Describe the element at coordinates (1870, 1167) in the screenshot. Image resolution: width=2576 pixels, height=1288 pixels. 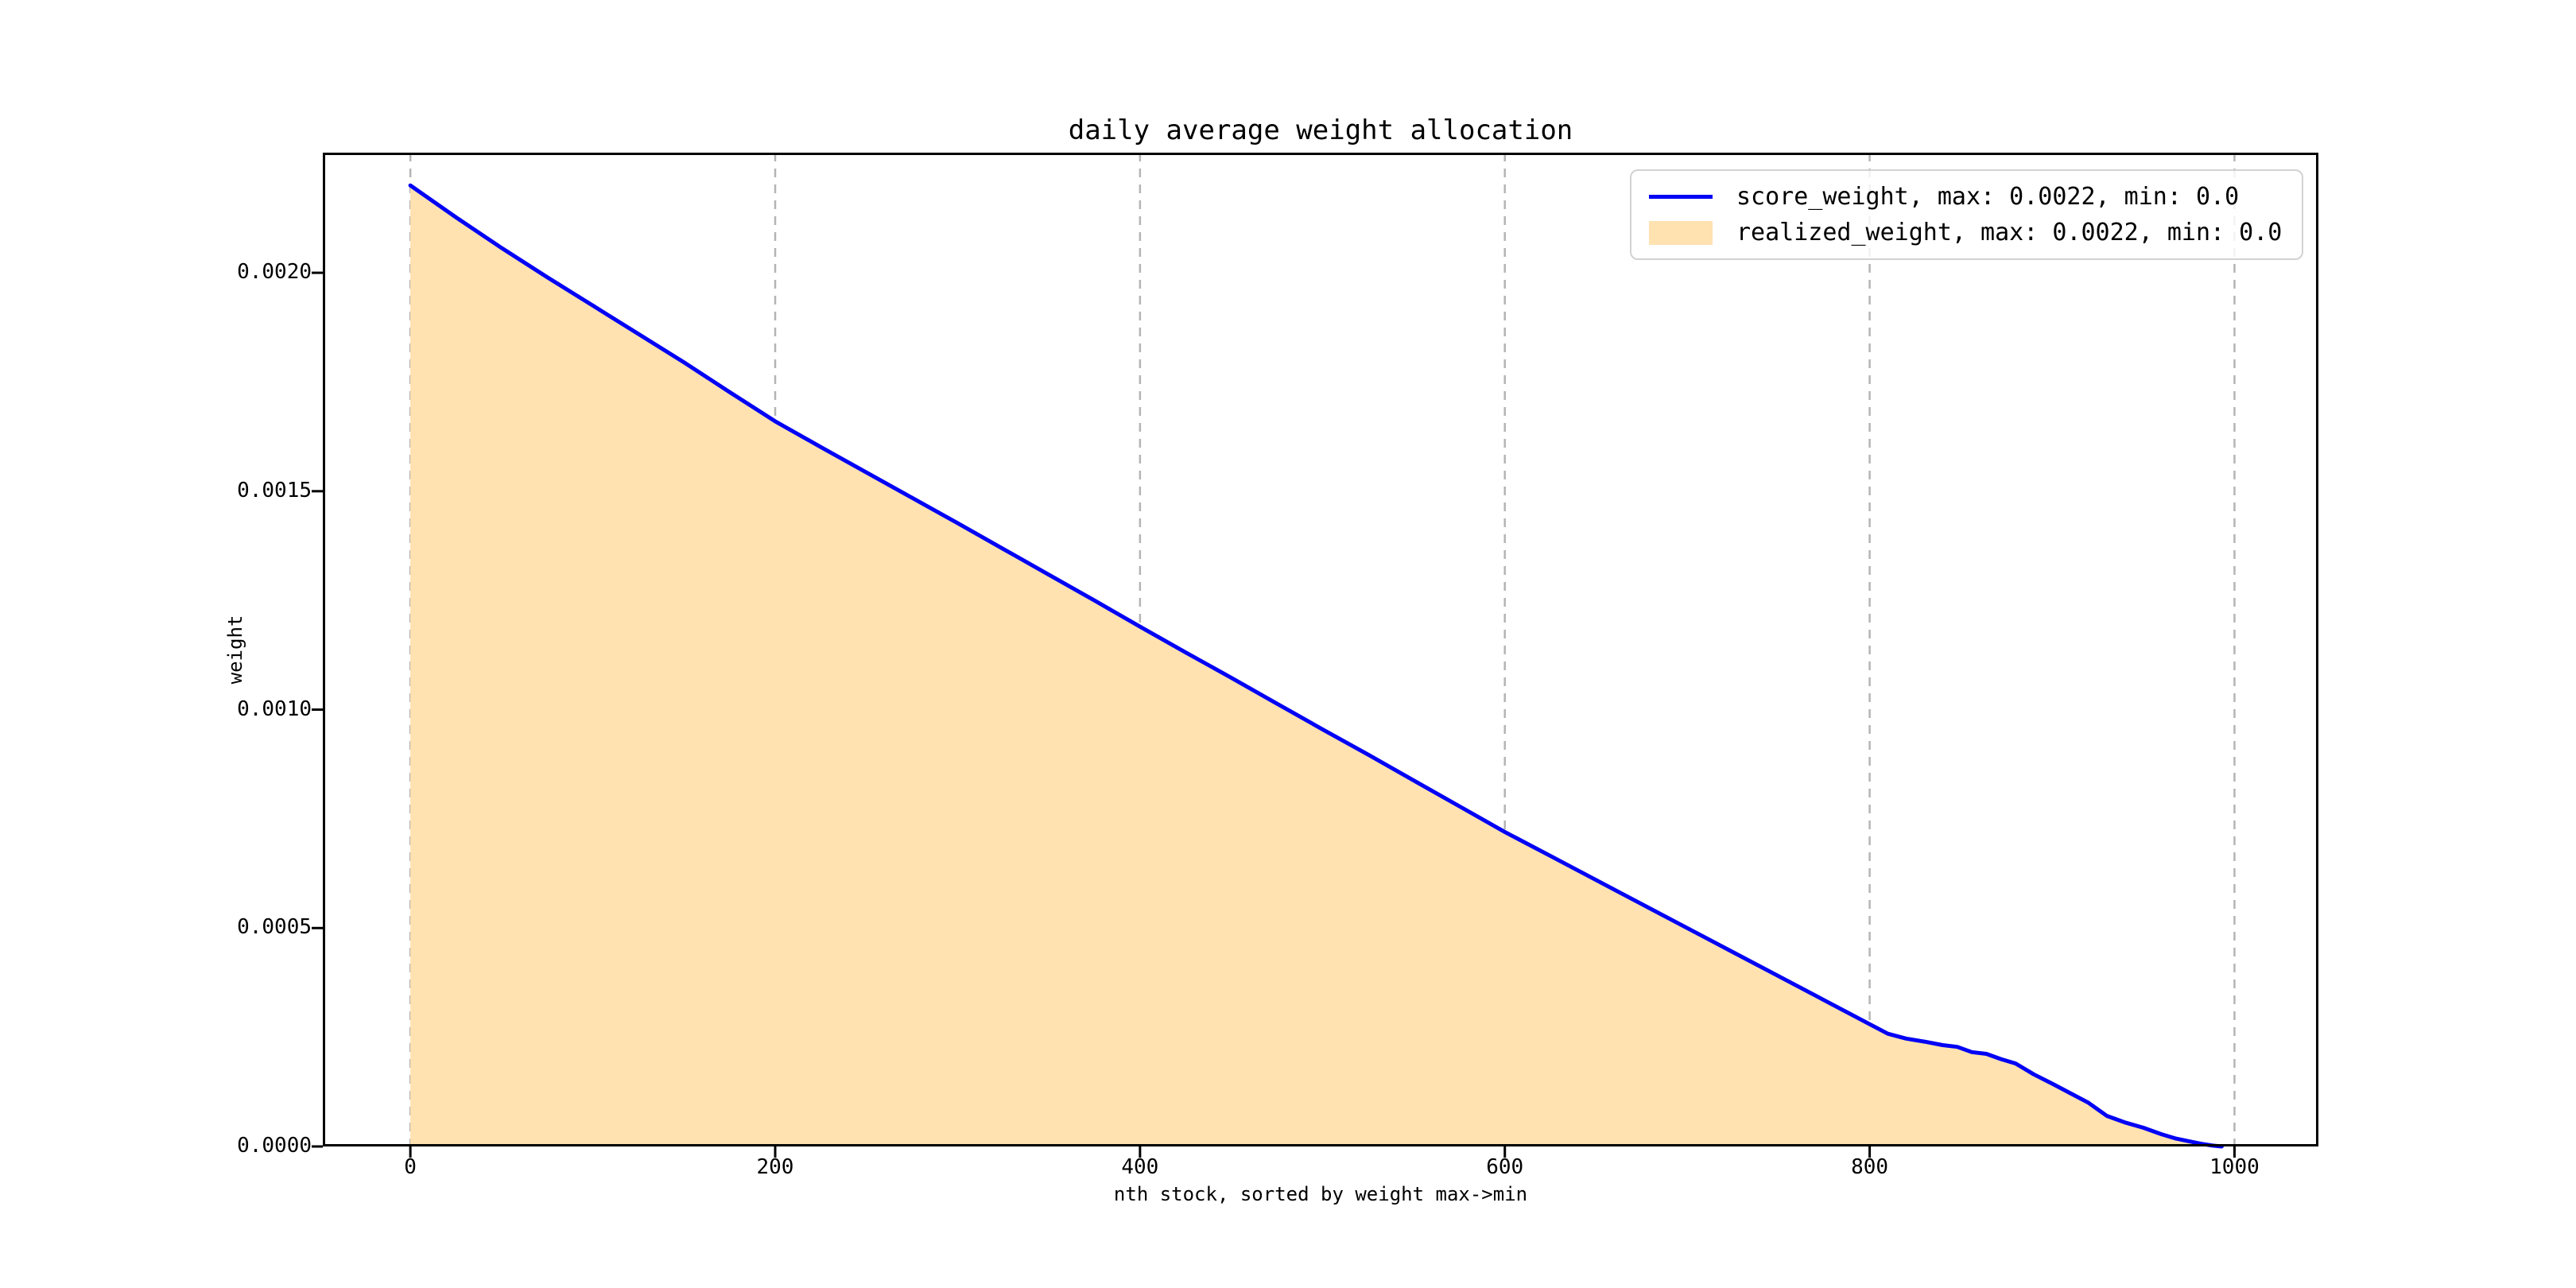
I see `x-tick-label: 800` at that location.